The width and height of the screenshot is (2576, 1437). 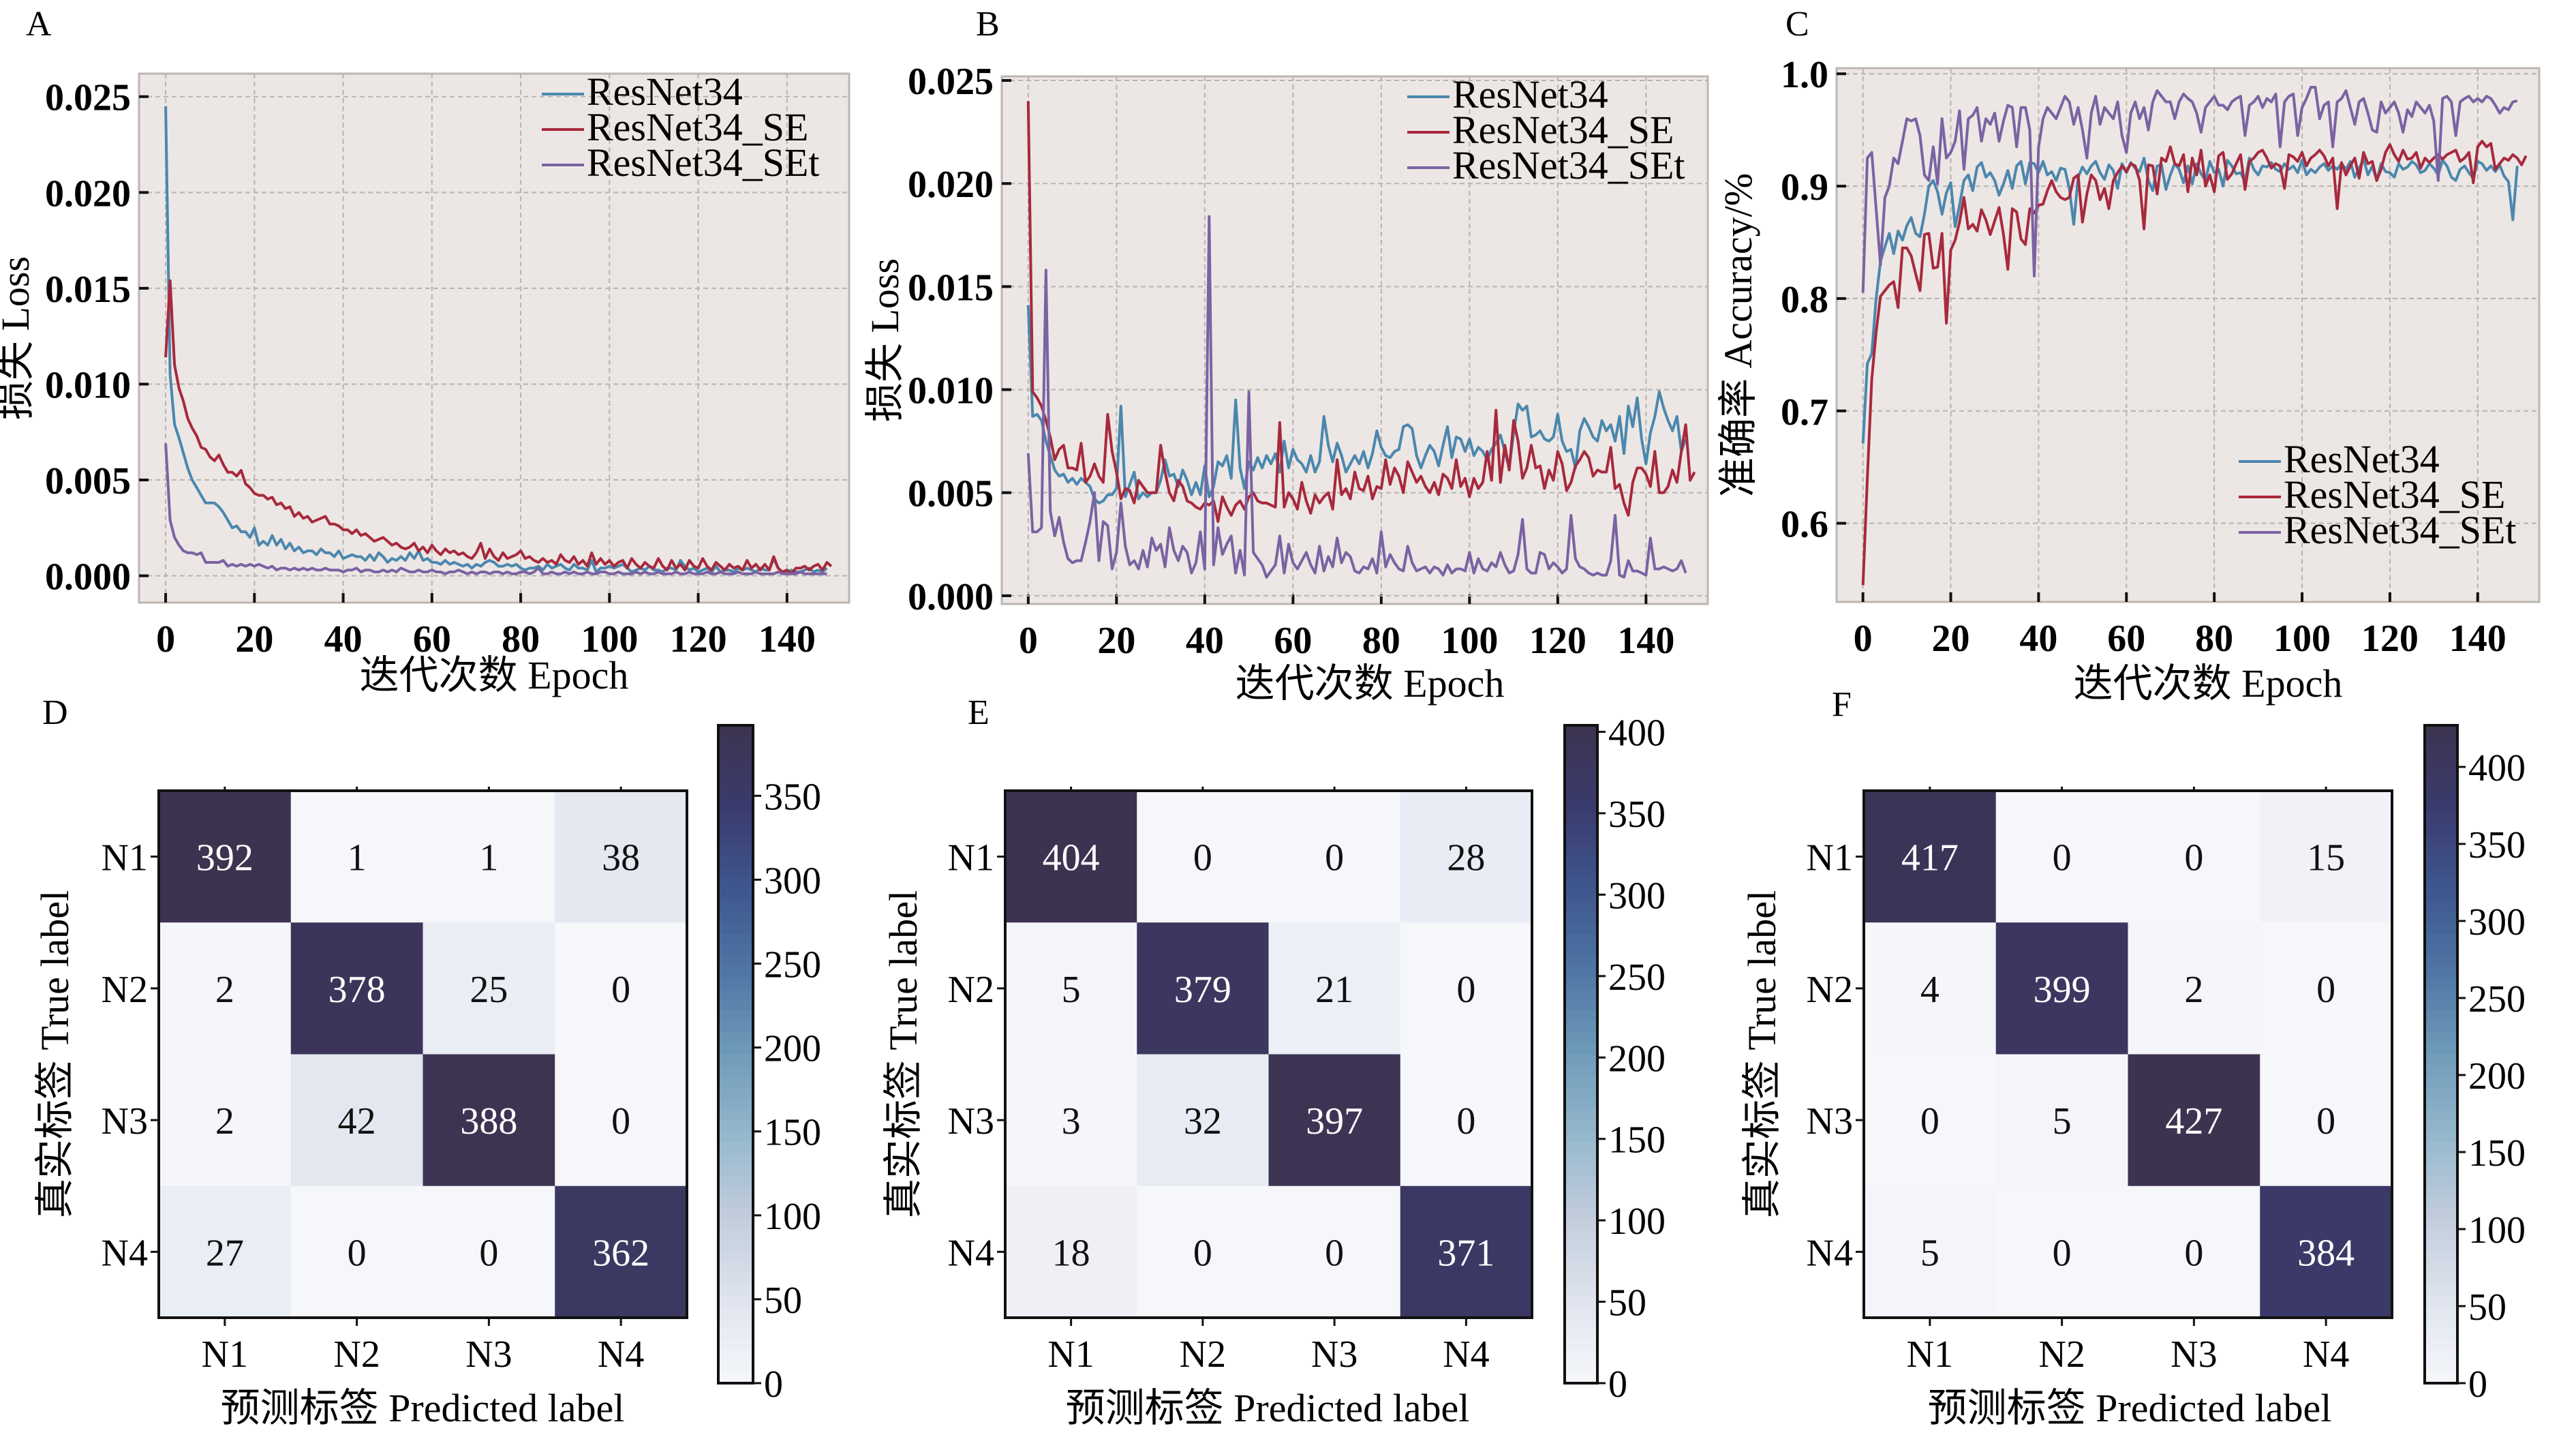 I want to click on cell-value: 4, so click(x=1929, y=990).